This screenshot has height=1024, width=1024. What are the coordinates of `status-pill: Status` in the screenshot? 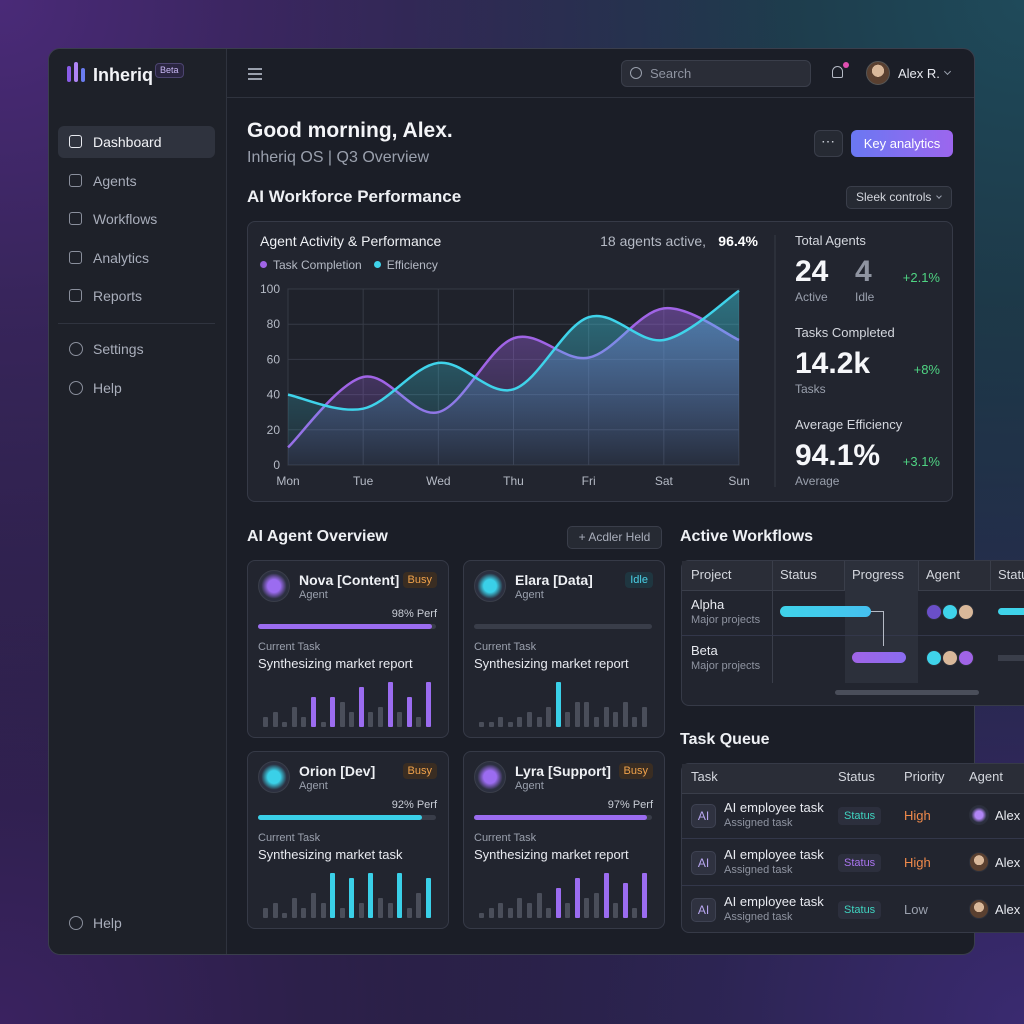 It's located at (860, 863).